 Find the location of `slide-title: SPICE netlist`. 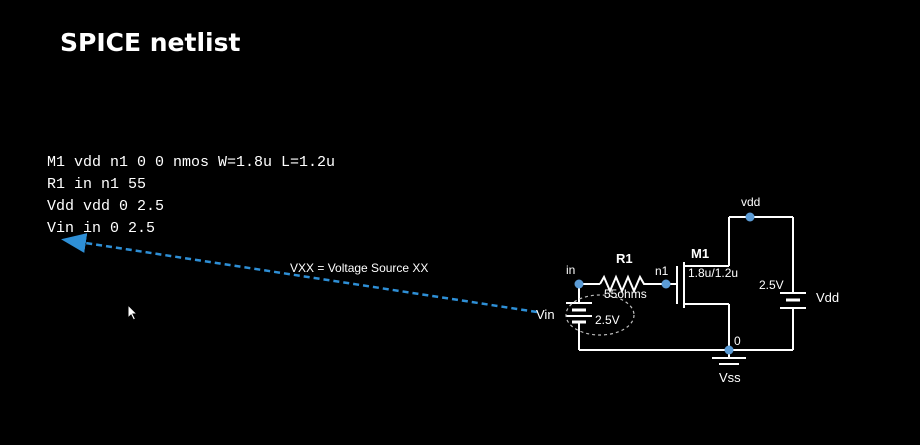

slide-title: SPICE netlist is located at coordinates (150, 42).